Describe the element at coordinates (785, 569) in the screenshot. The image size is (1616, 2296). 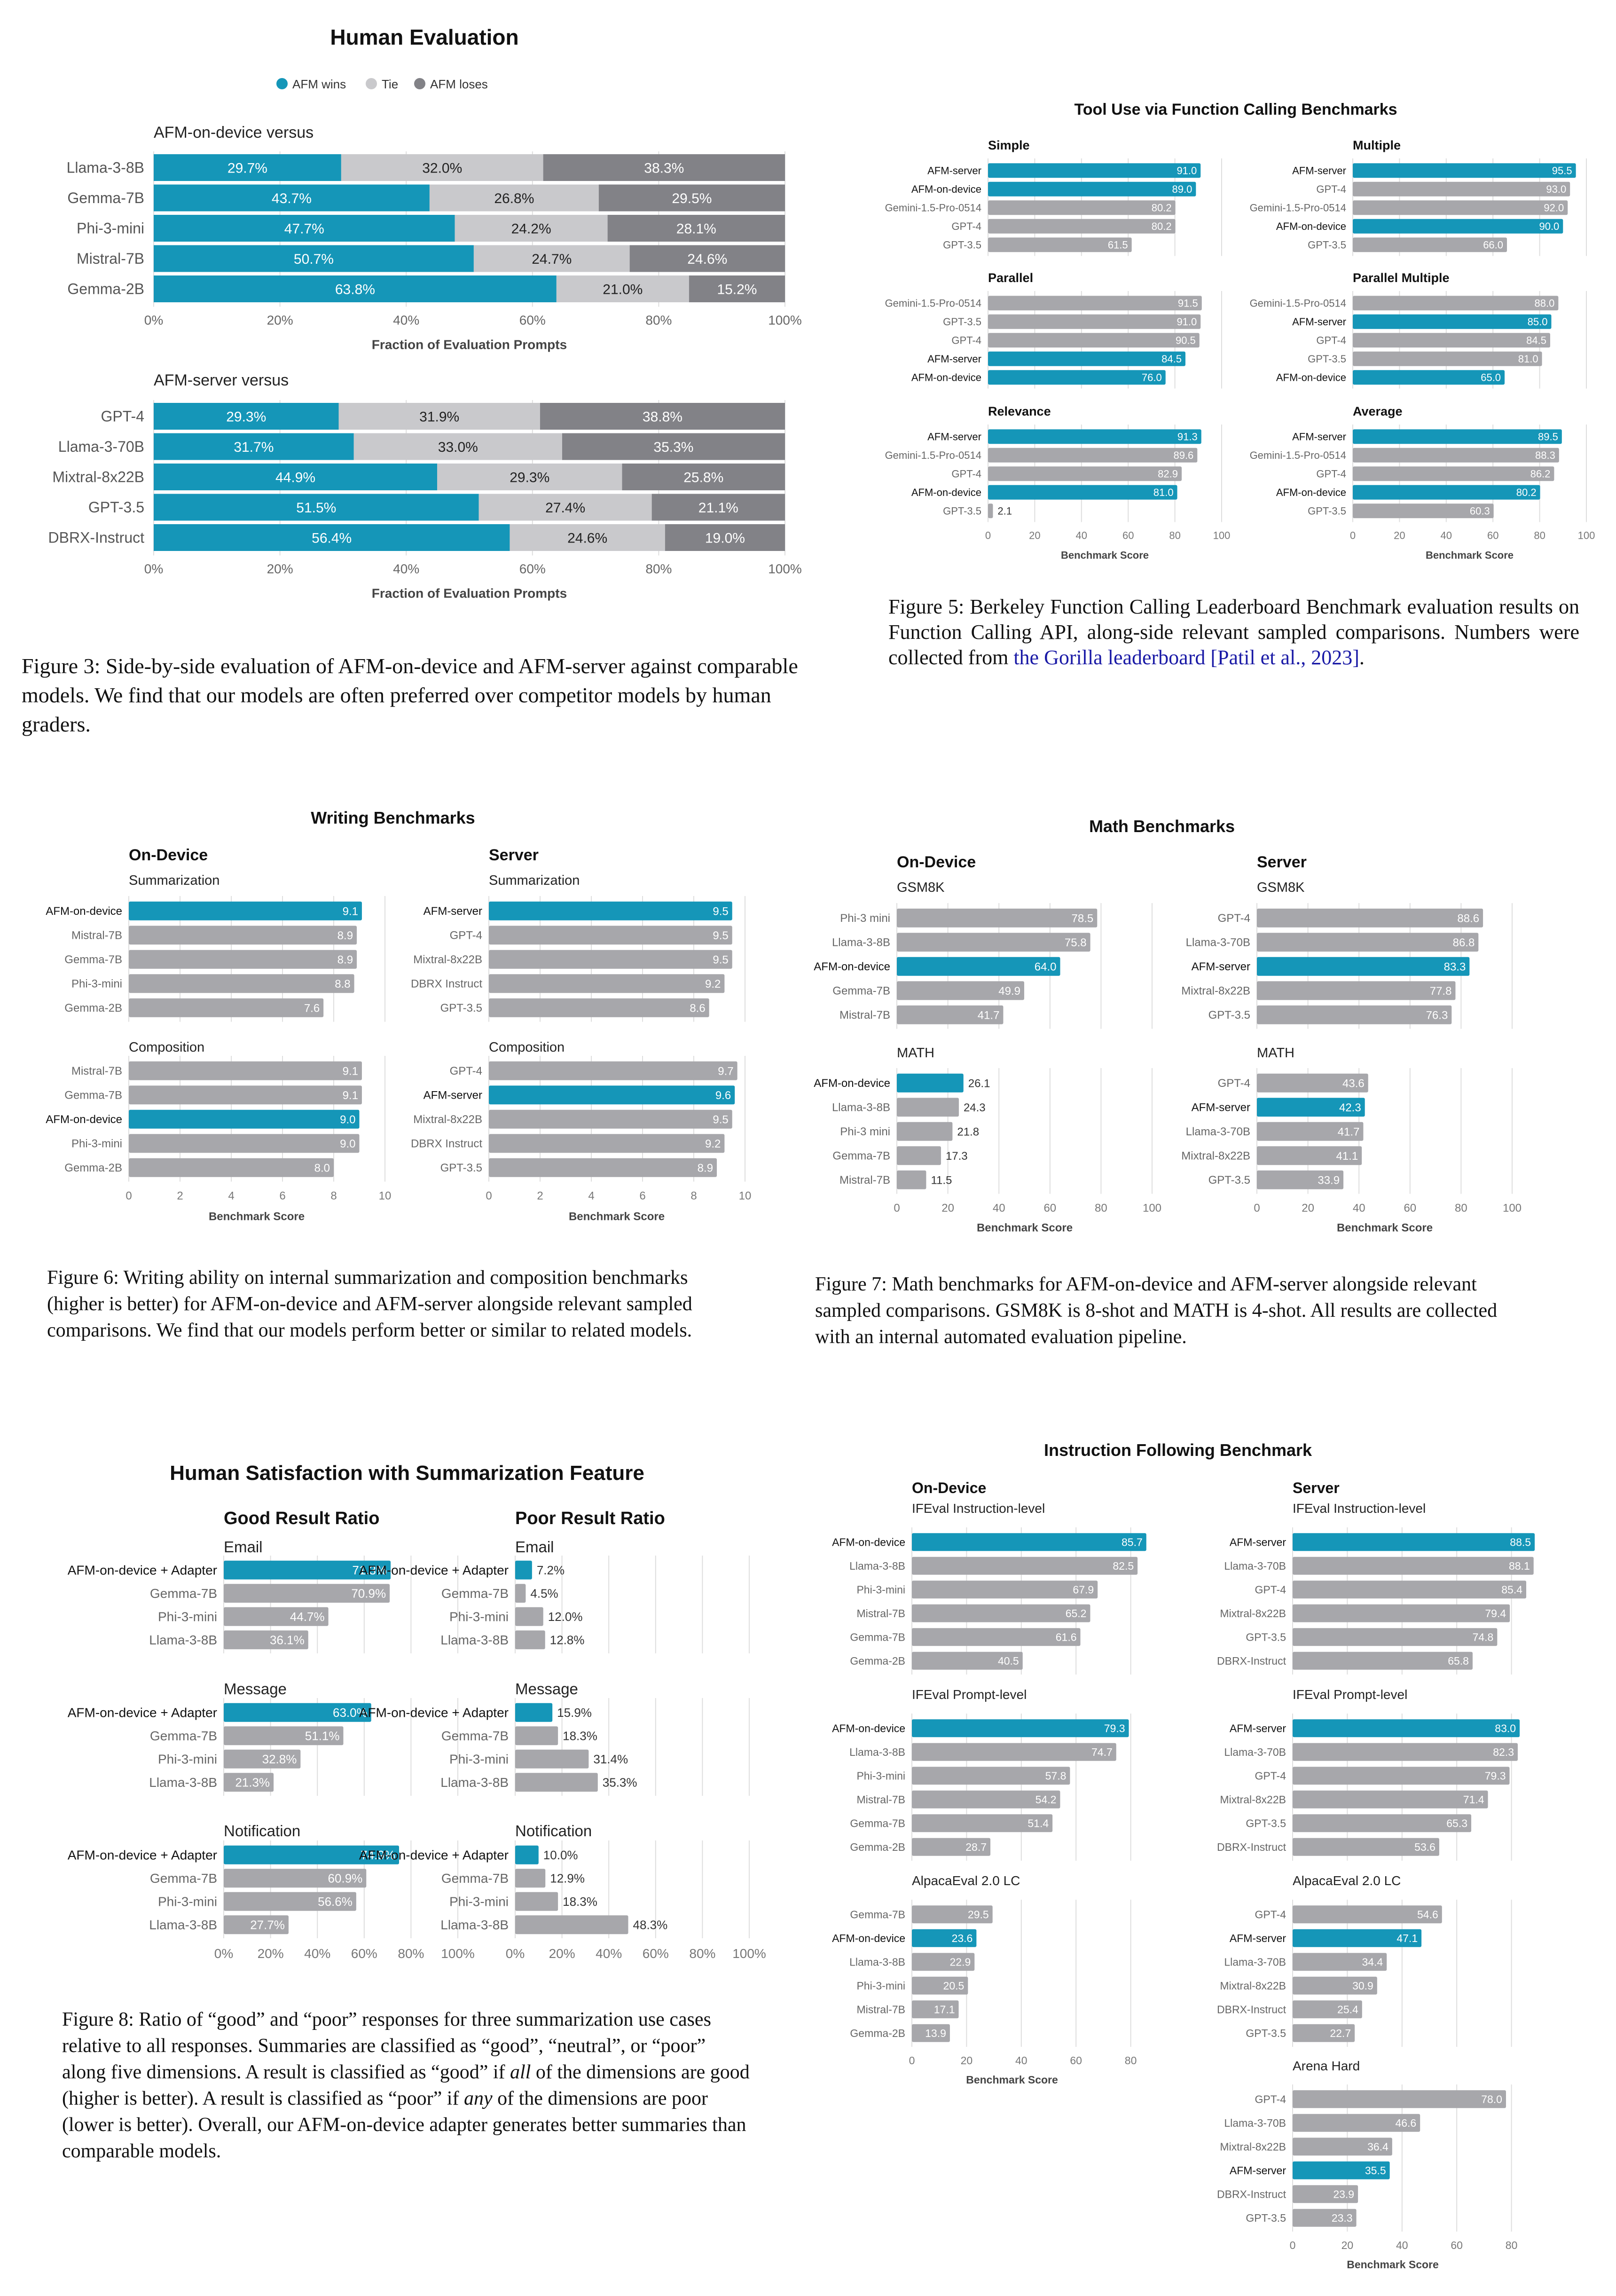
I see `x-tick-label: 100%` at that location.